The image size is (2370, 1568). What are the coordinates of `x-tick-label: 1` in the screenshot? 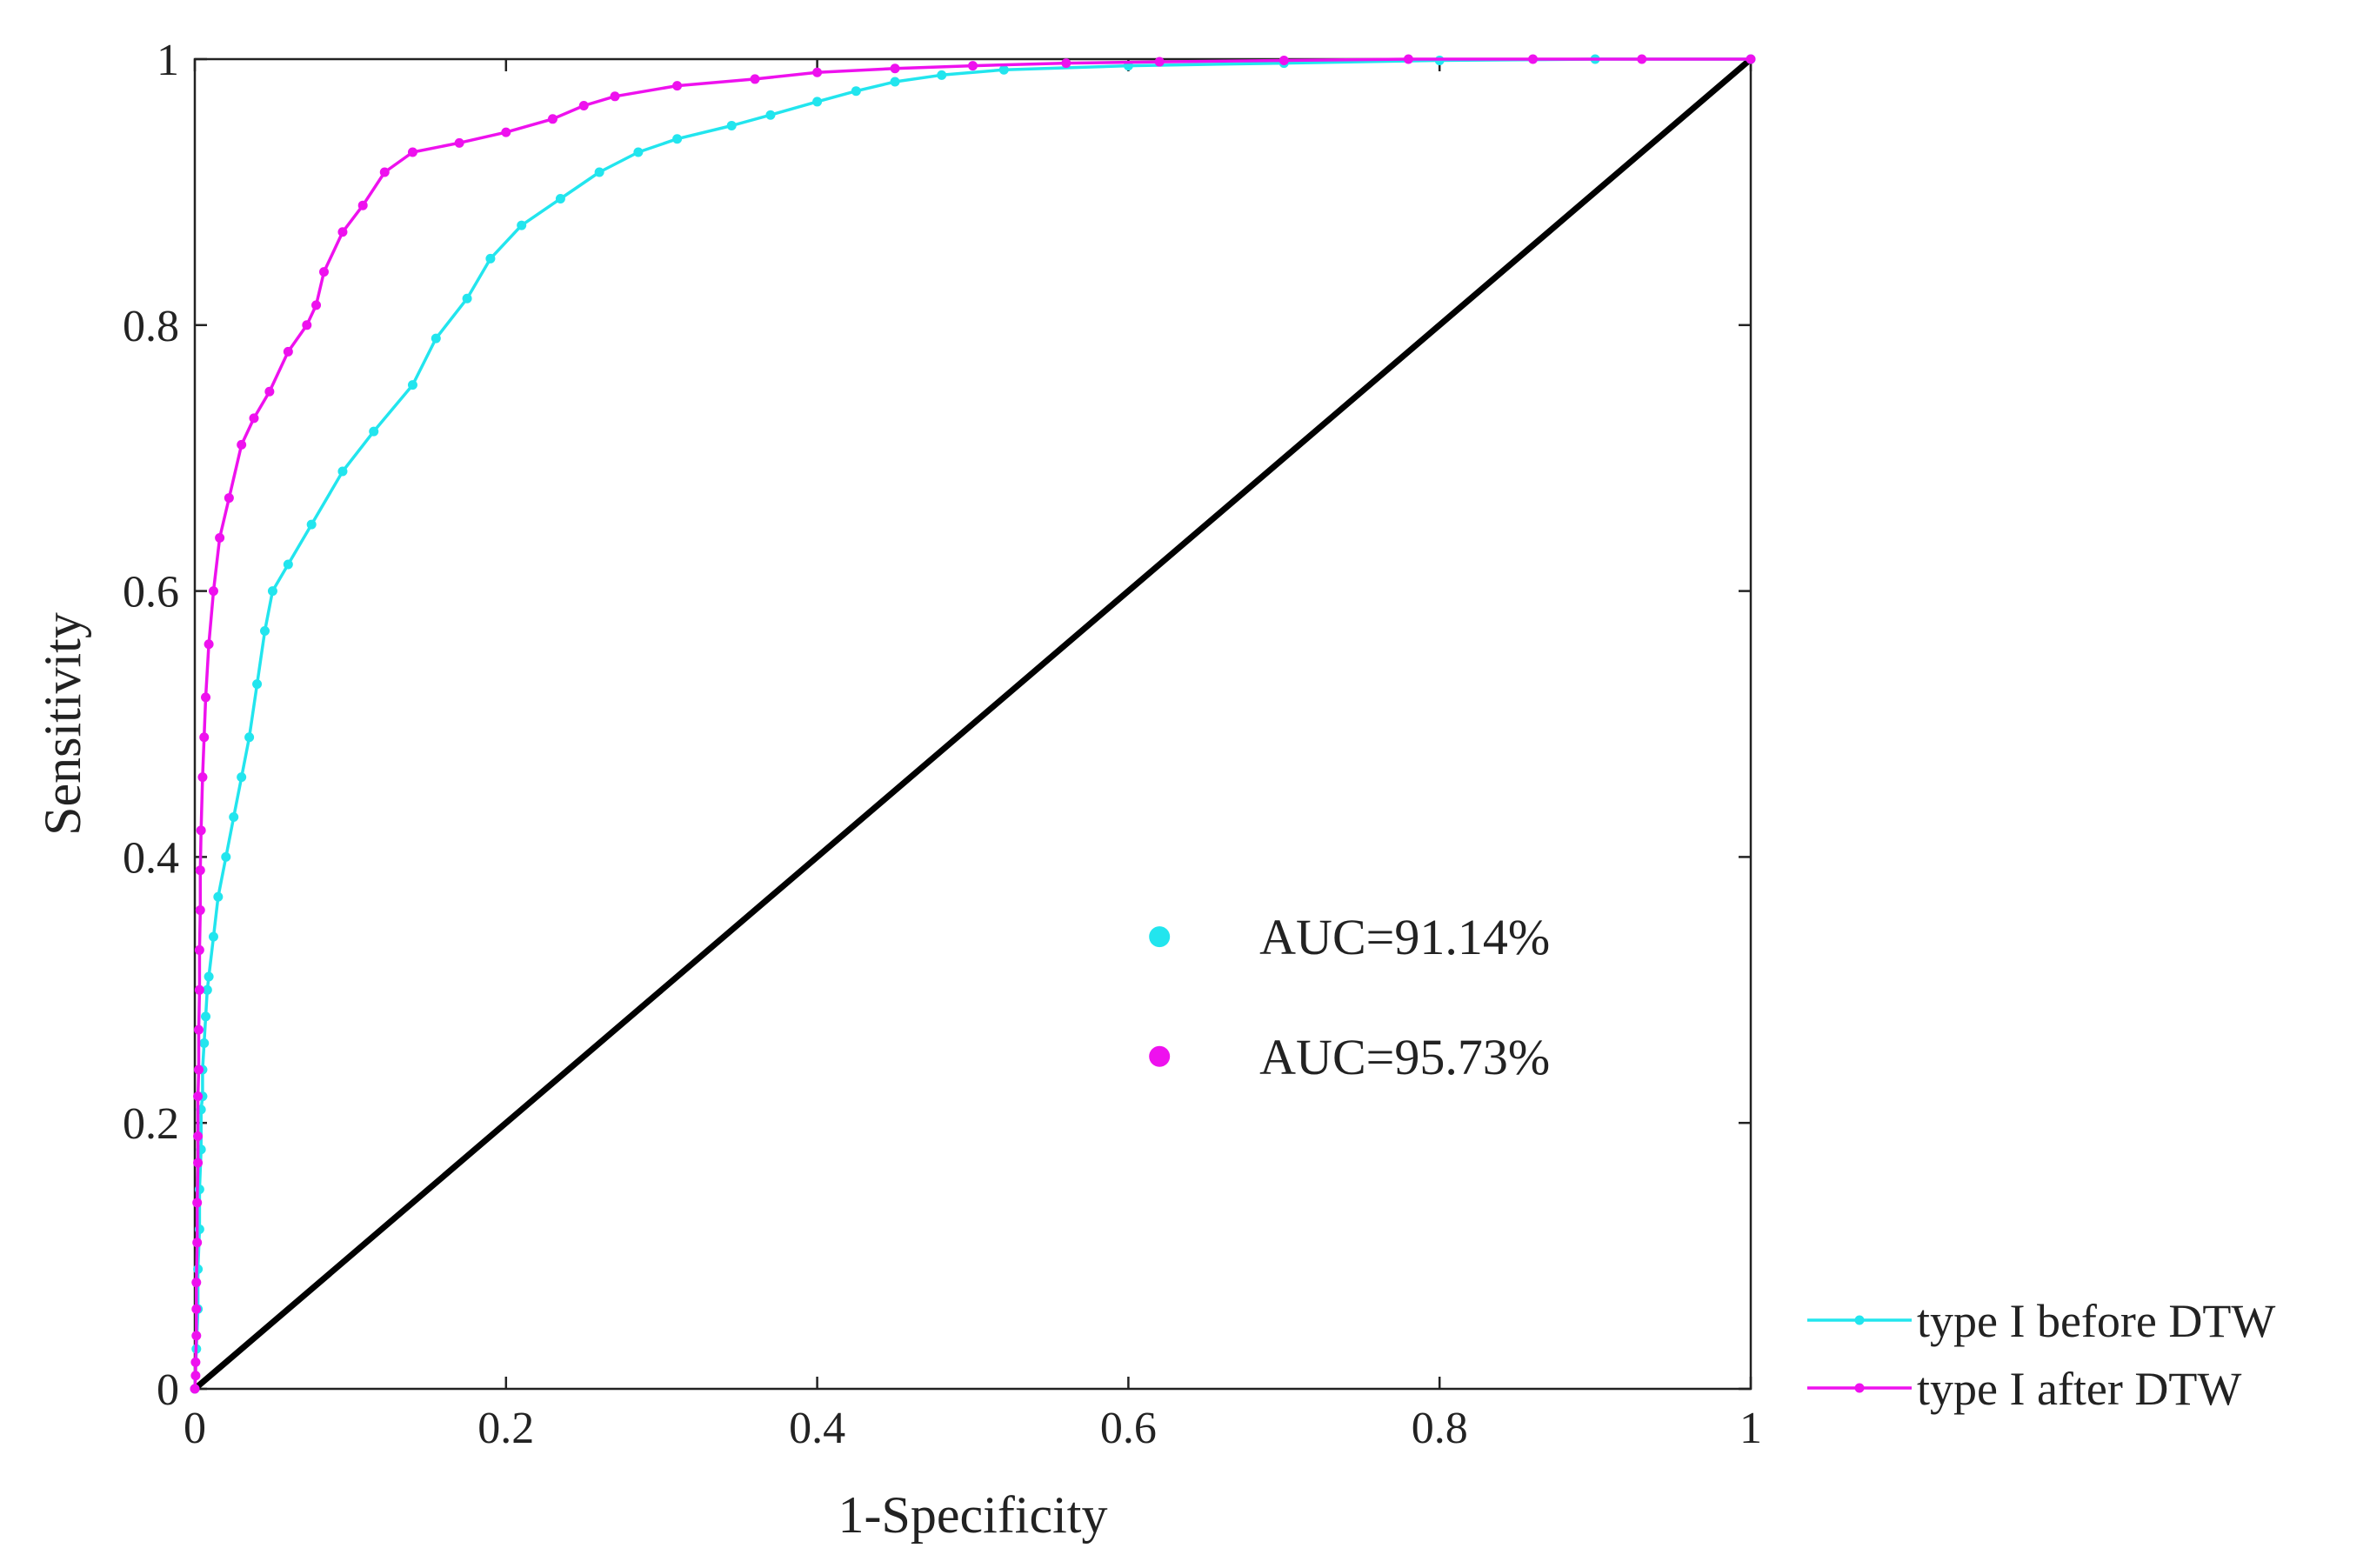 It's located at (1751, 1428).